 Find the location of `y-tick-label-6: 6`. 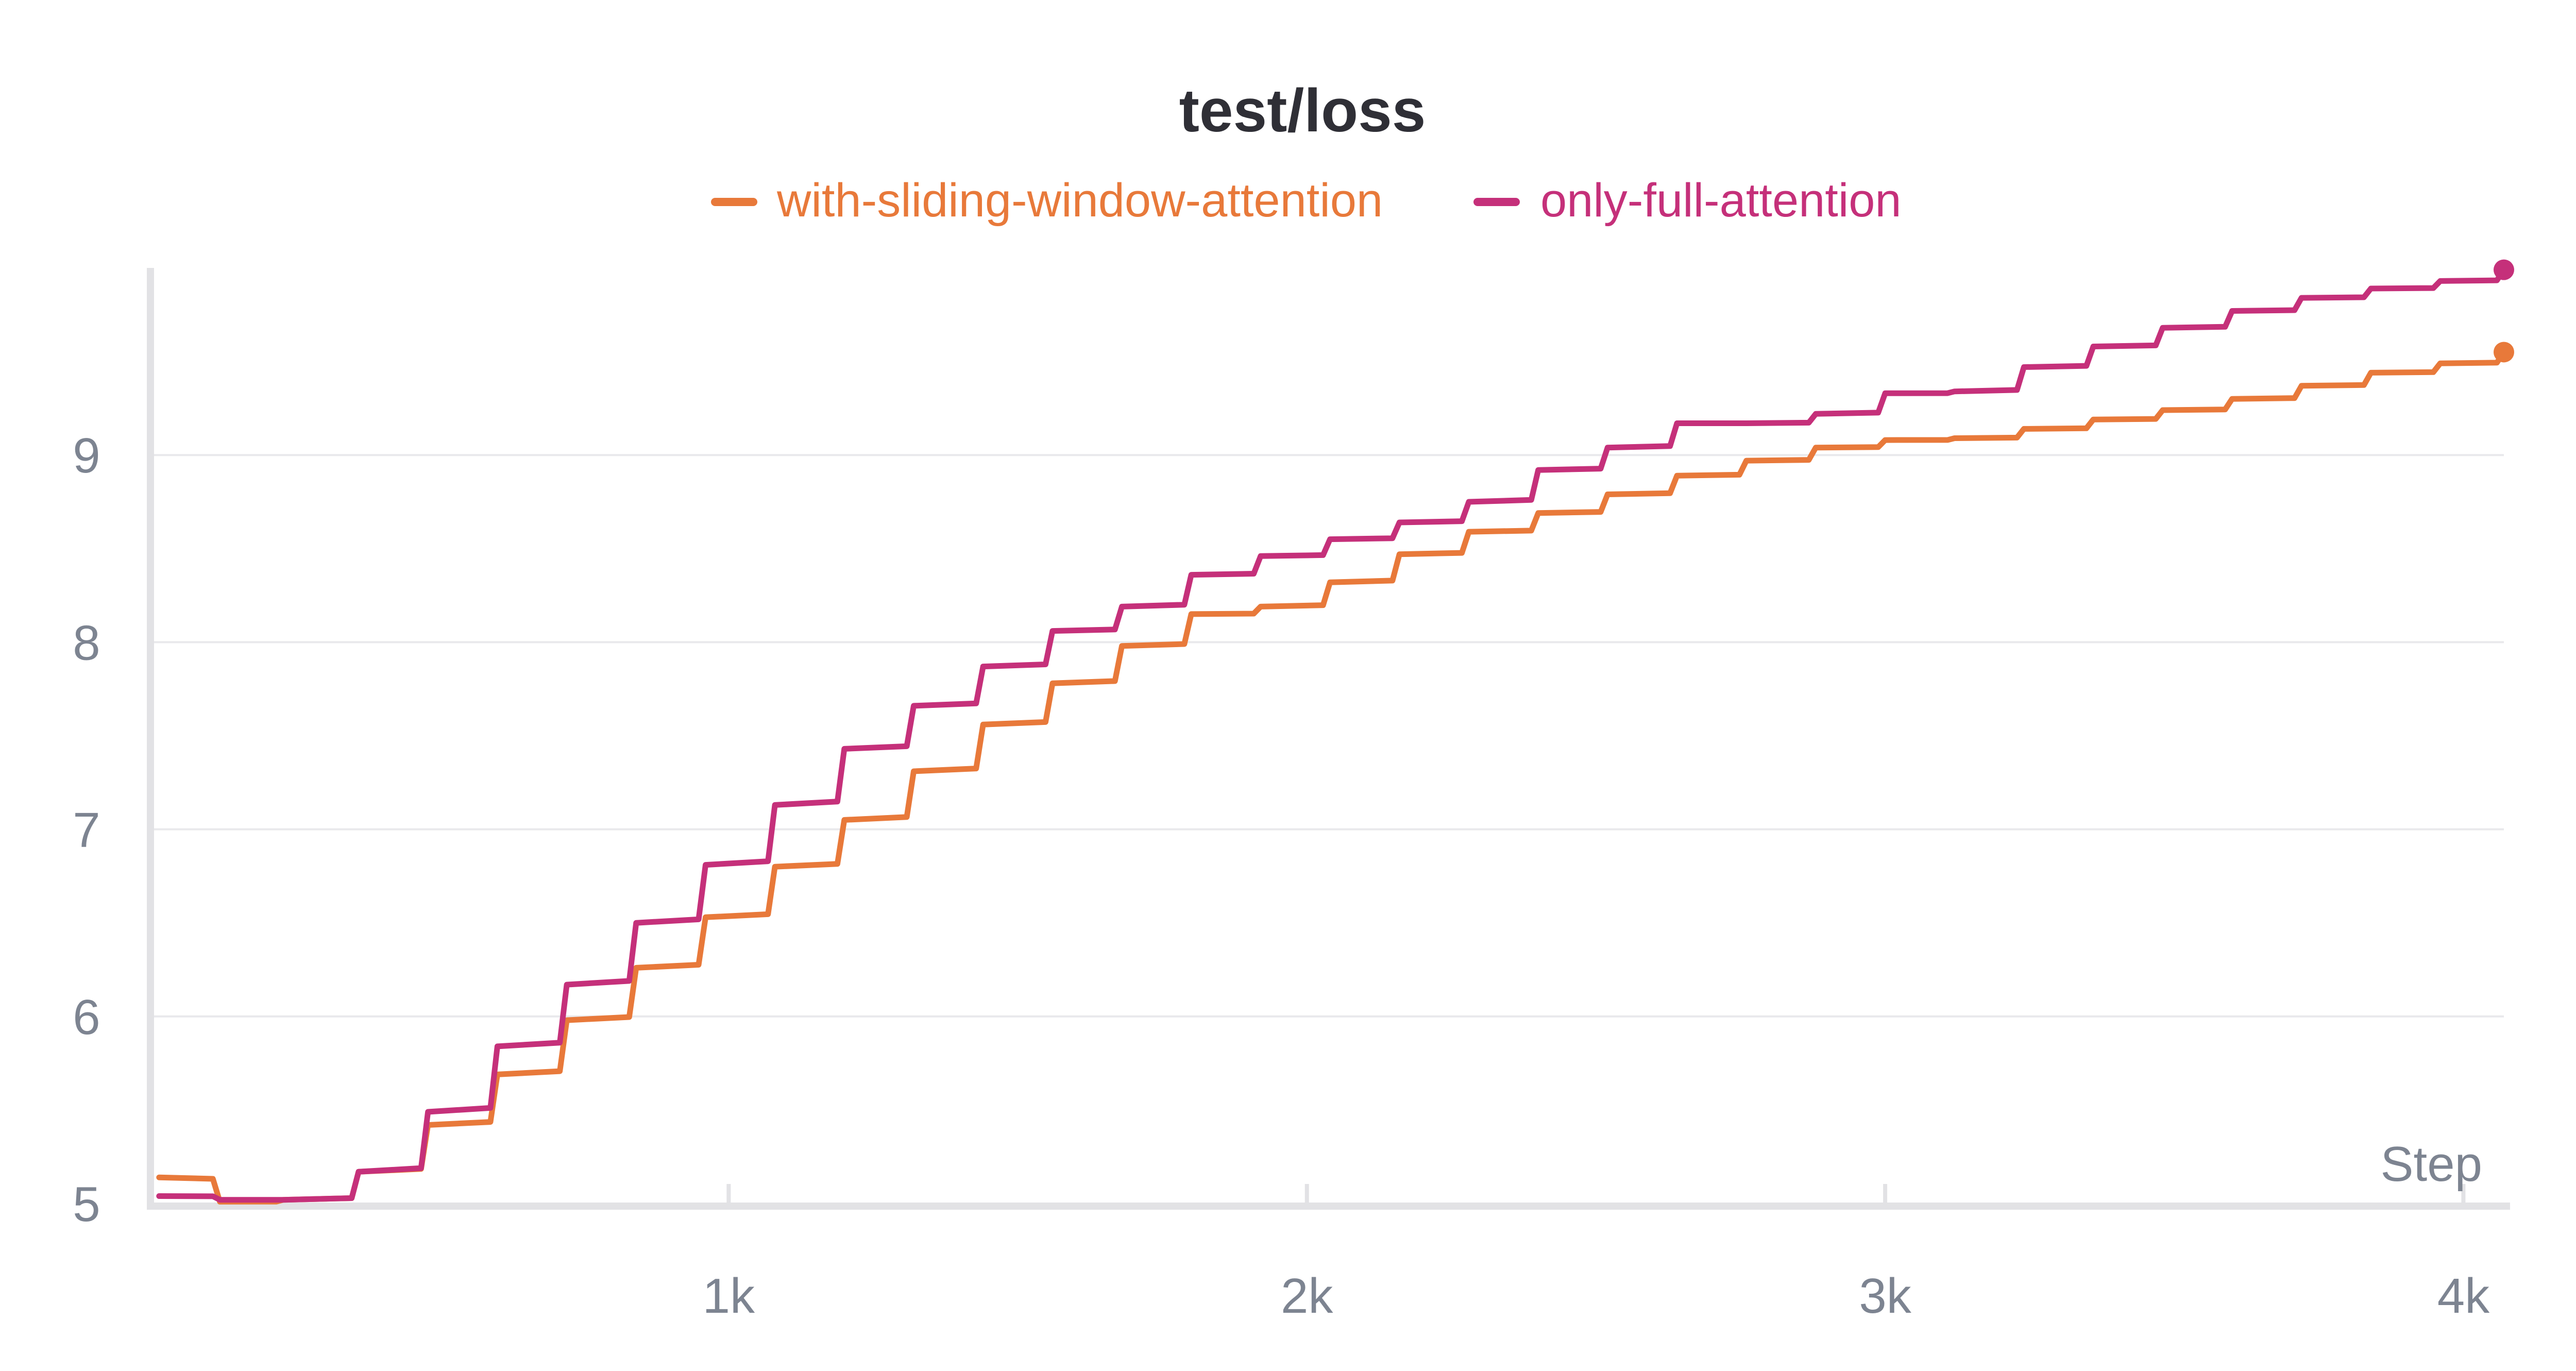

y-tick-label-6: 6 is located at coordinates (86, 1018).